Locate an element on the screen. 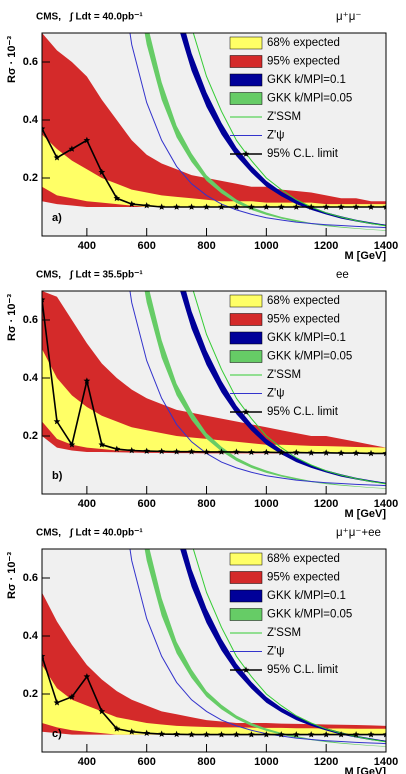  line is located at coordinates (289, 646).